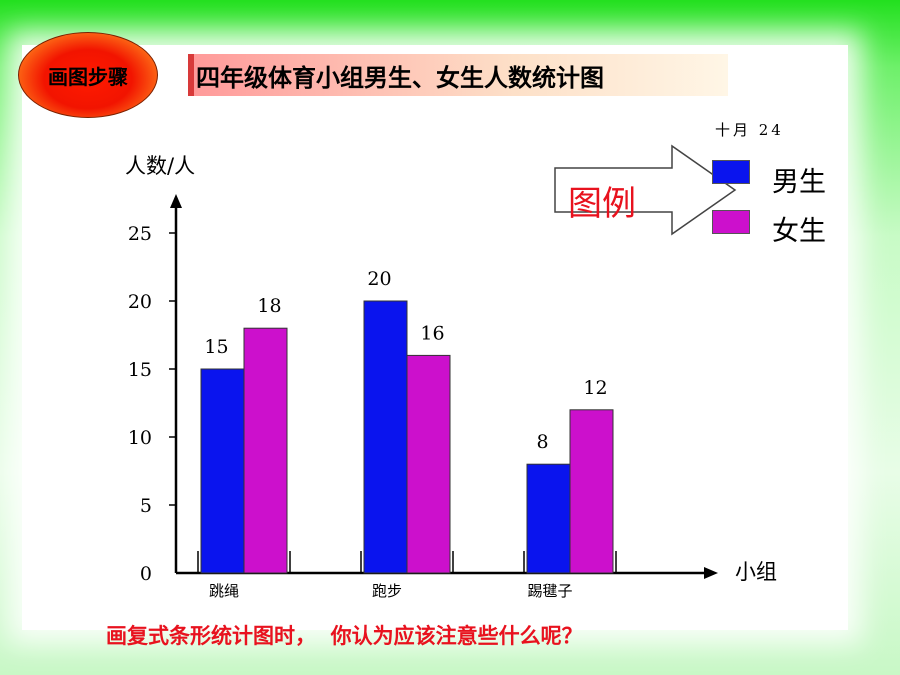 This screenshot has width=900, height=675. I want to click on bar-value-label: 8, so click(542, 442).